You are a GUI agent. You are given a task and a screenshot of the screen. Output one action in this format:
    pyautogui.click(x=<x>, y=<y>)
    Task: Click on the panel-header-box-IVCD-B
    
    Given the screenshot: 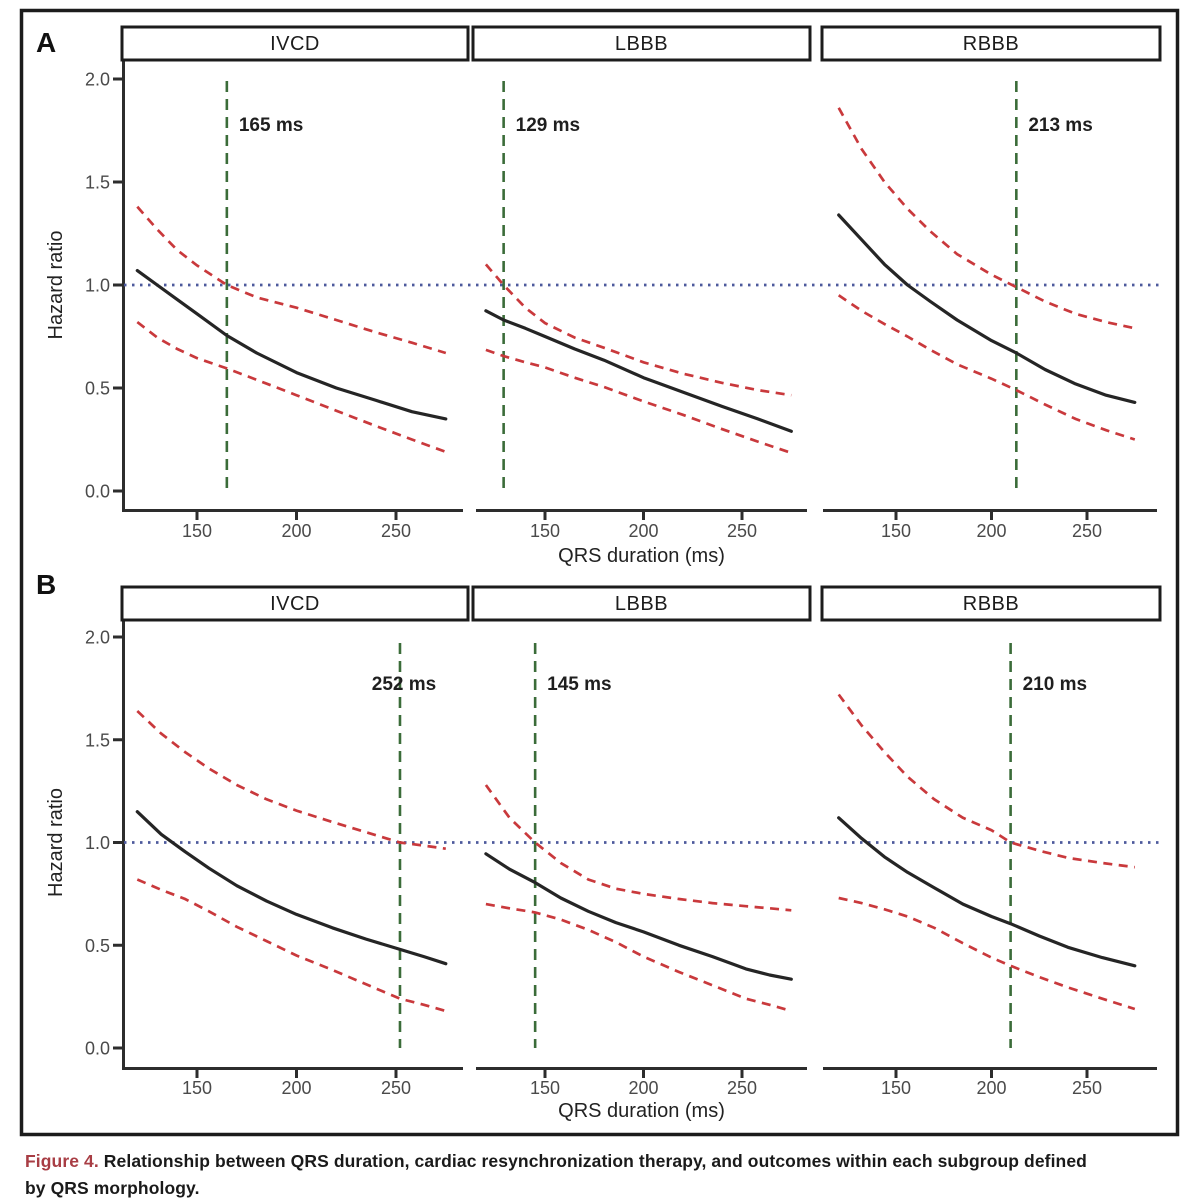 What is the action you would take?
    pyautogui.click(x=295, y=603)
    